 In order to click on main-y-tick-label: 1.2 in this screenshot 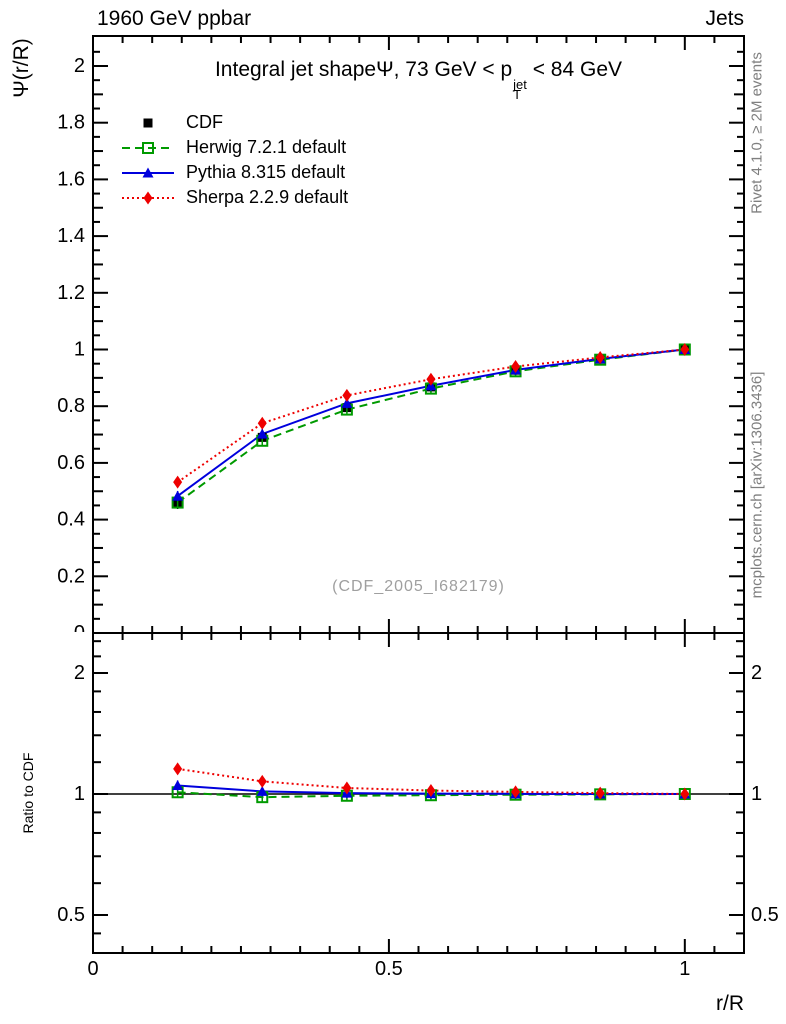, I will do `click(71, 293)`.